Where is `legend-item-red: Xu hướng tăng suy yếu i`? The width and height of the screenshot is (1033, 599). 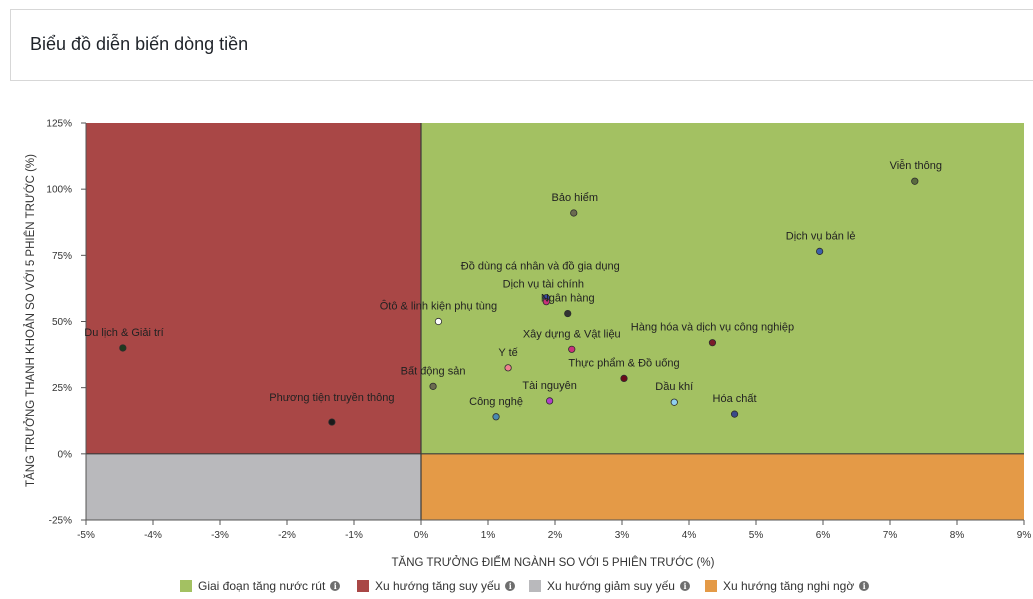 legend-item-red: Xu hướng tăng suy yếu i is located at coordinates (436, 586).